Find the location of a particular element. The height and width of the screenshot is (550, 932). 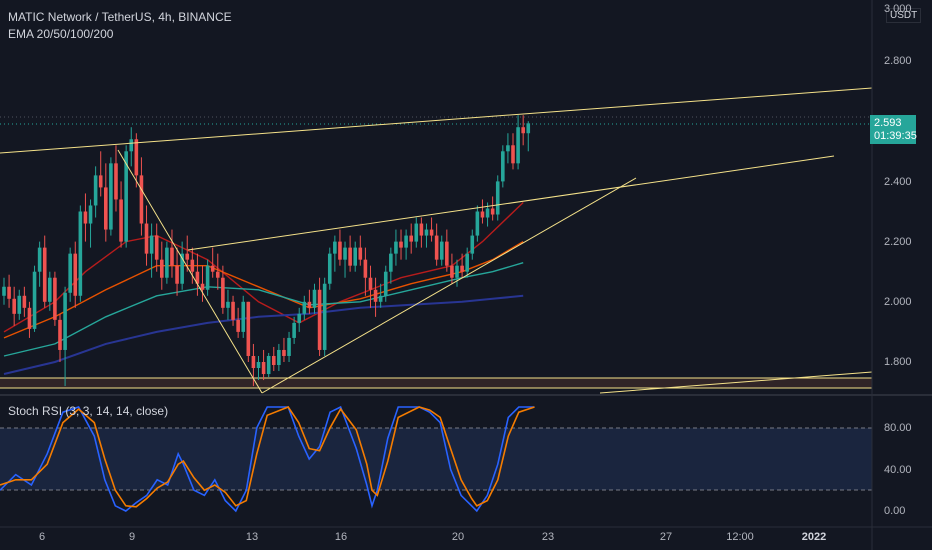

price-tick-label: 2.000 is located at coordinates (898, 302).